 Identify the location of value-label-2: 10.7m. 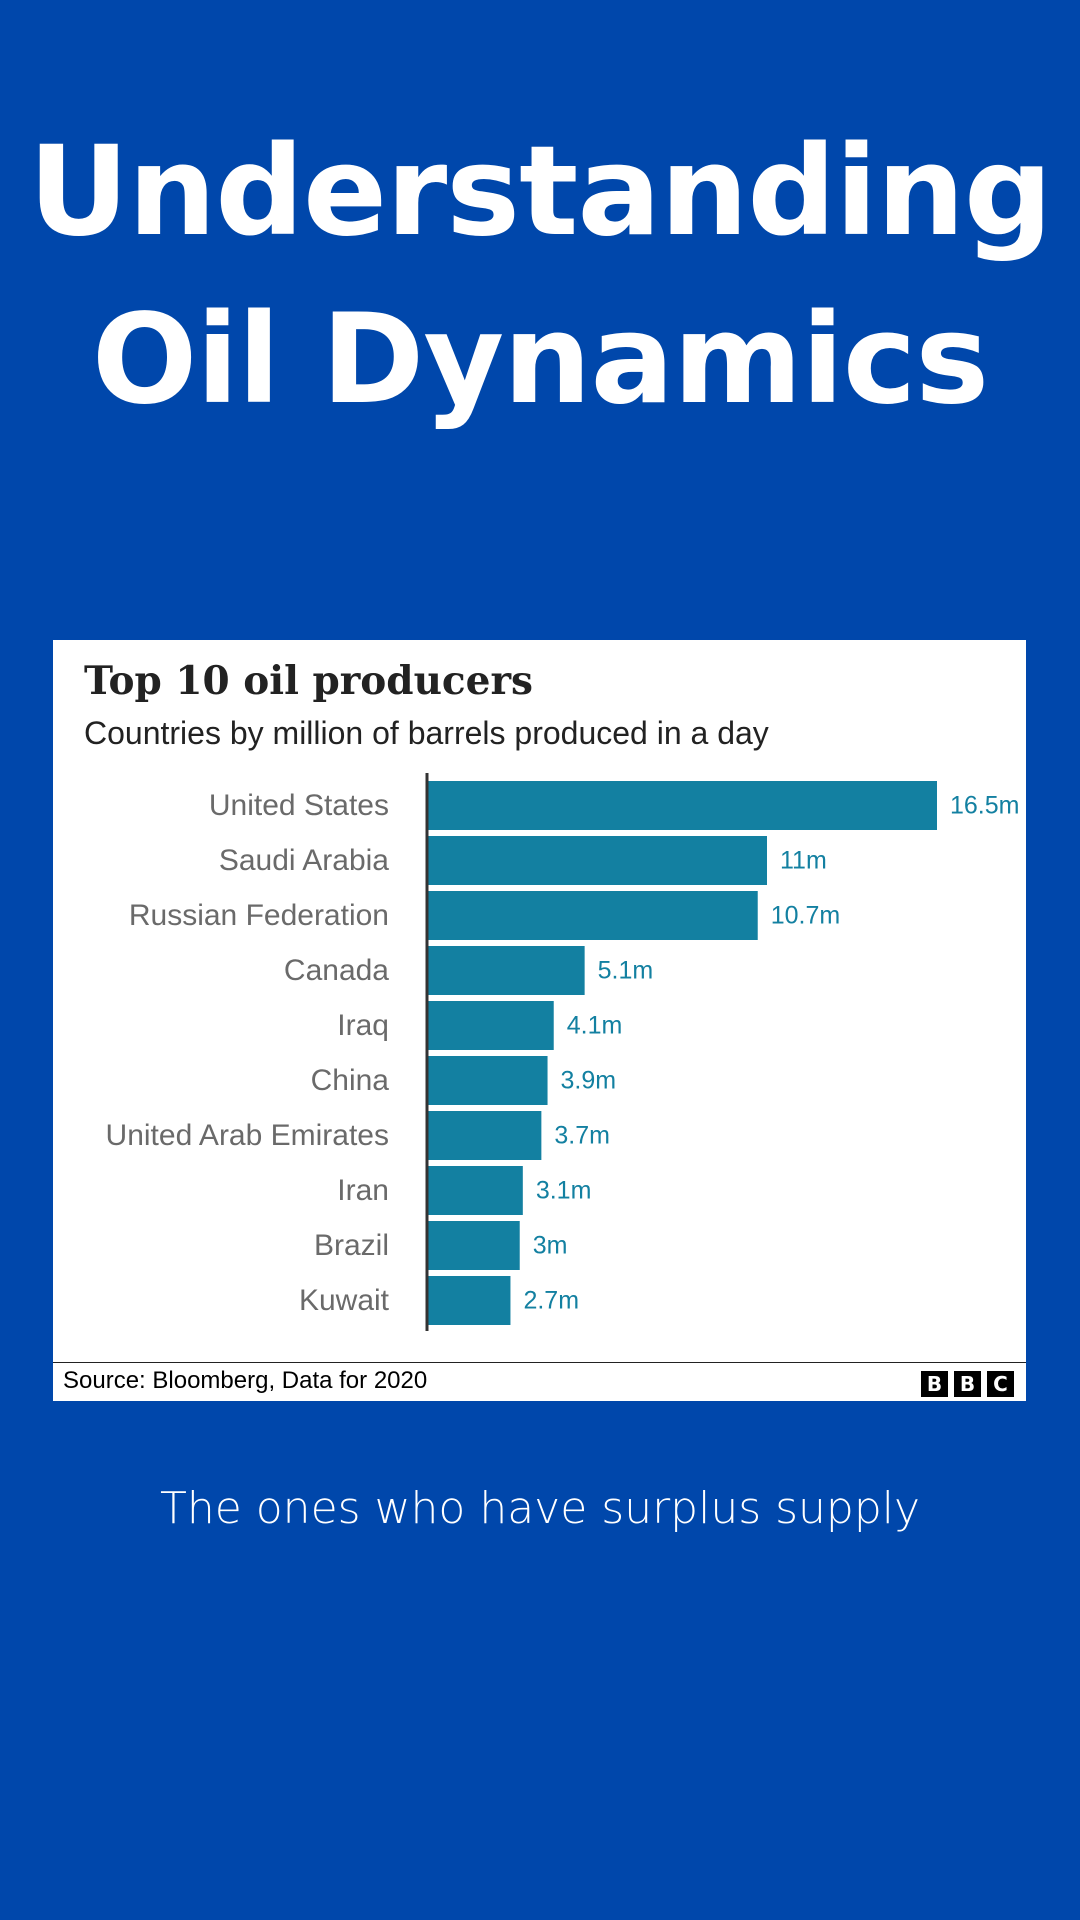
(805, 916).